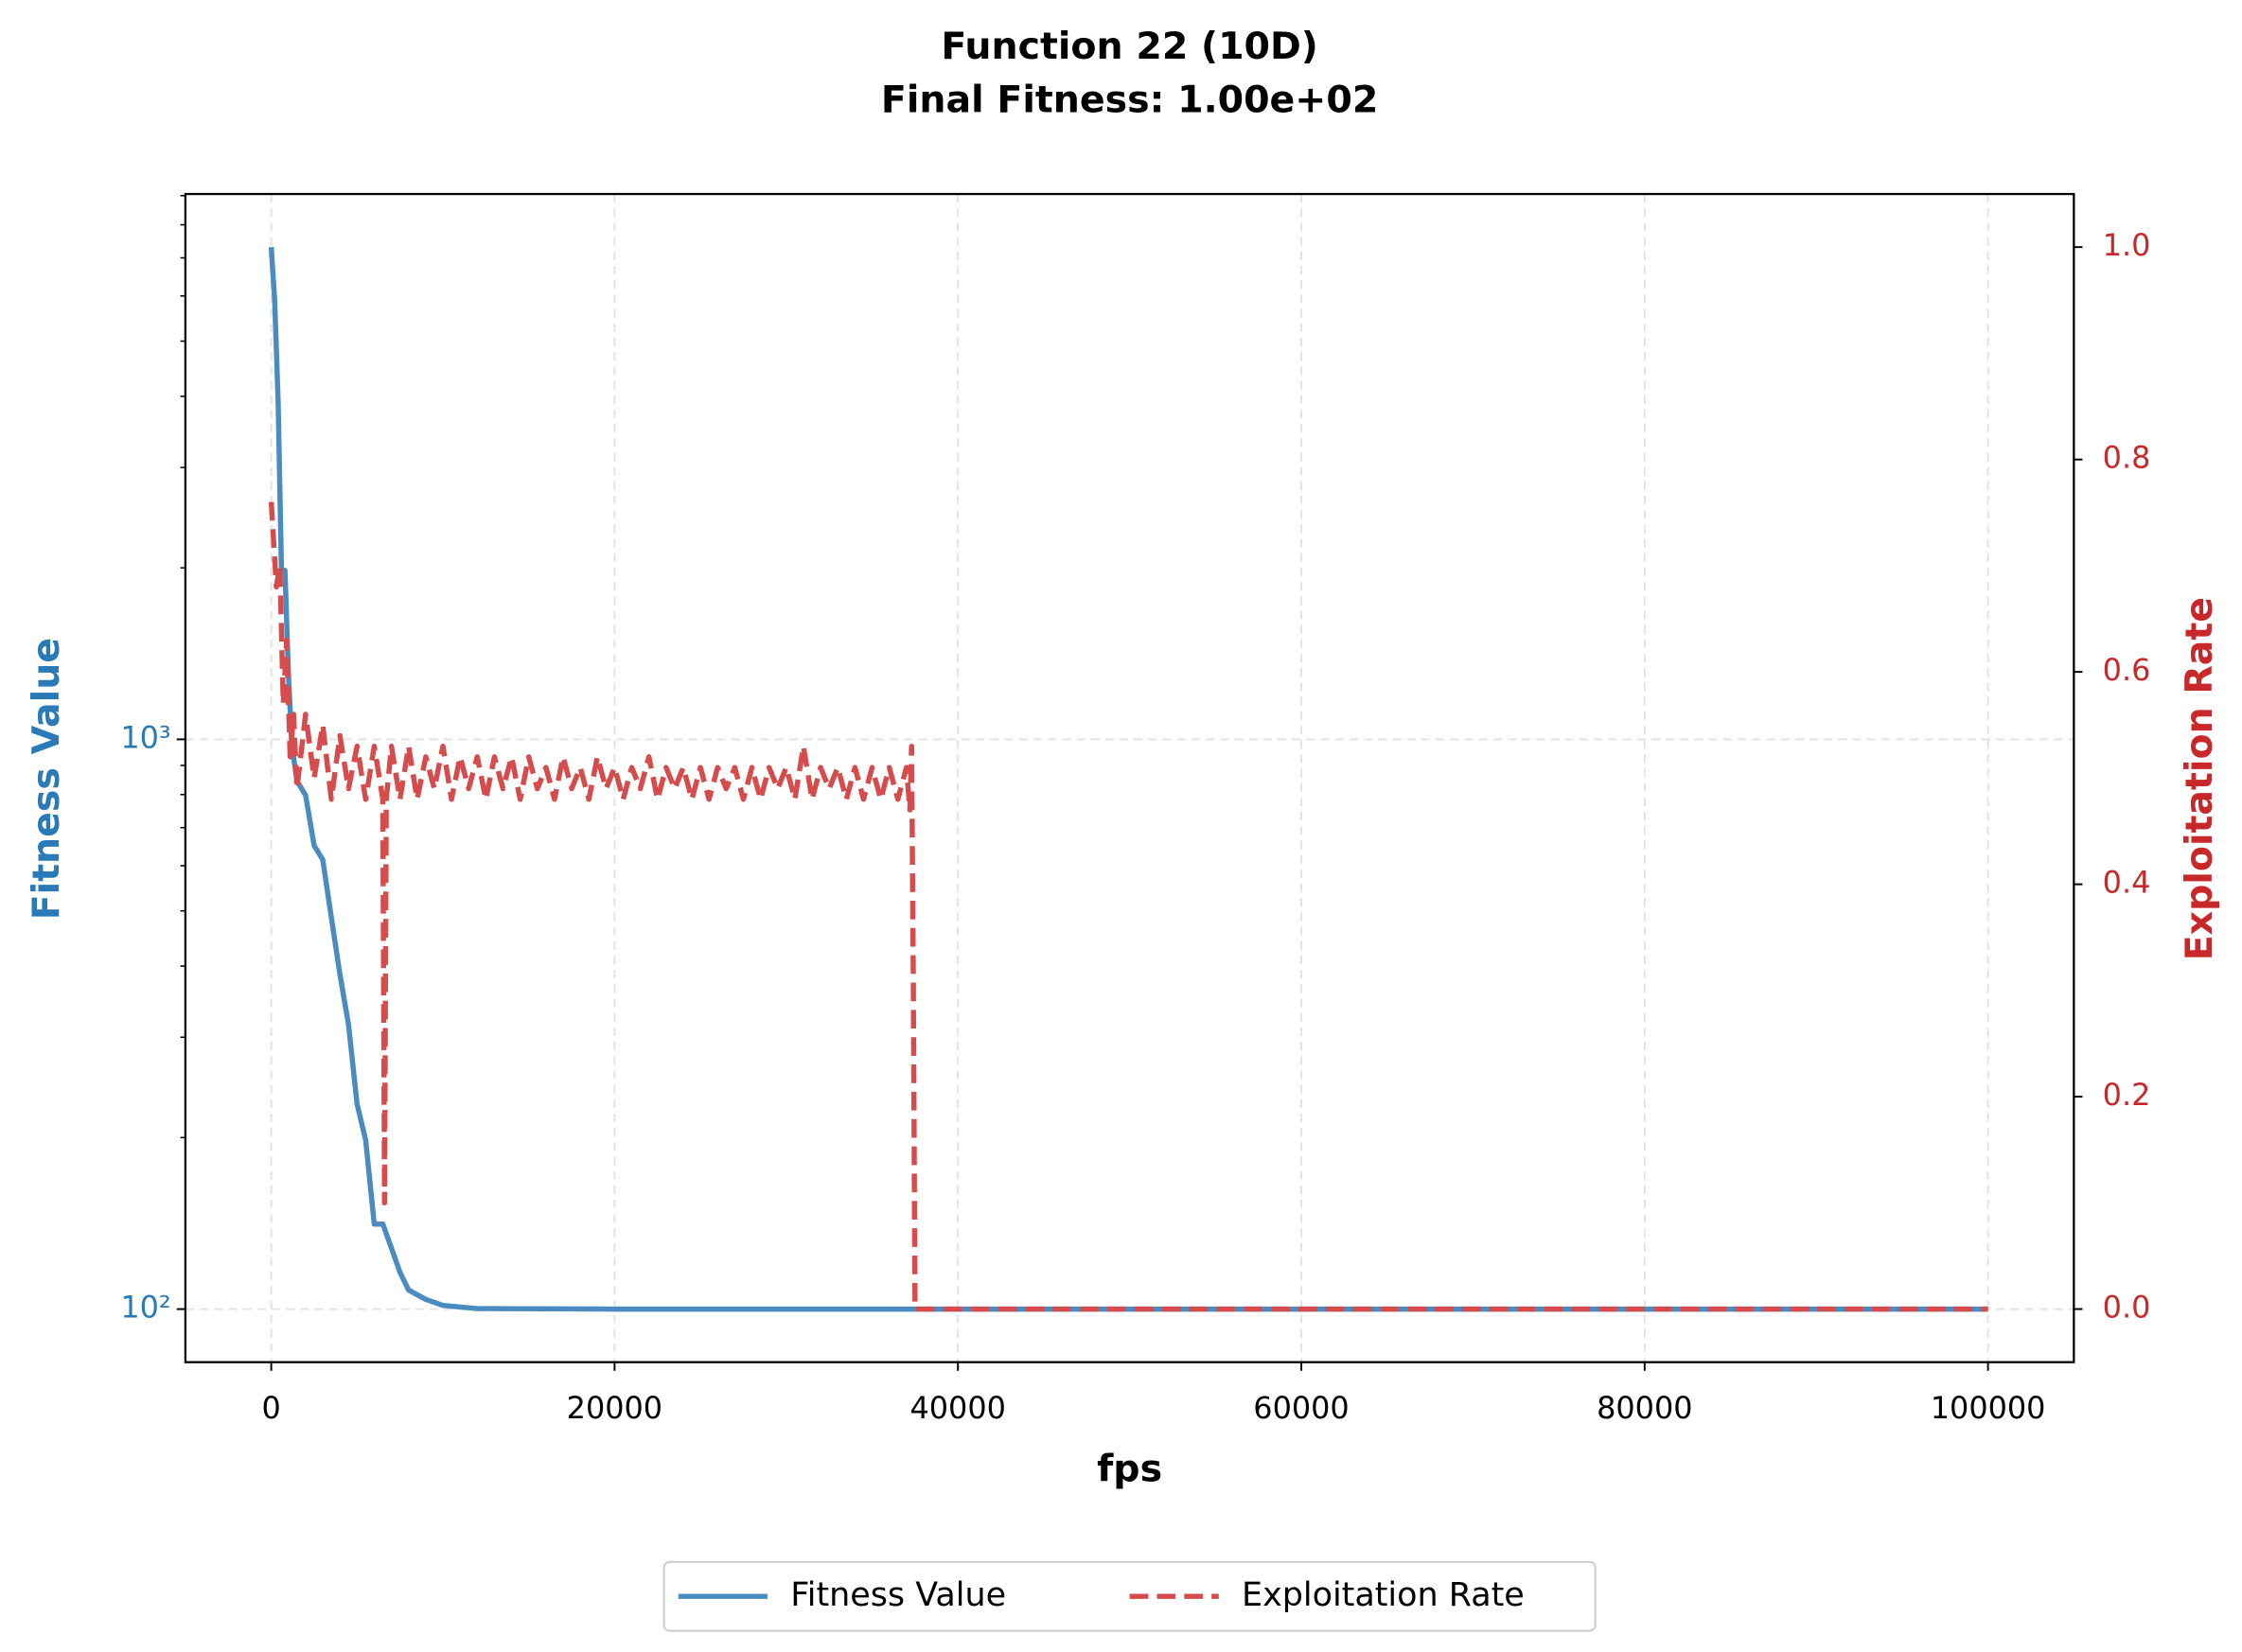 The image size is (2242, 1652). What do you see at coordinates (2200, 778) in the screenshot?
I see `y2-axis-label: Exploitation Rate` at bounding box center [2200, 778].